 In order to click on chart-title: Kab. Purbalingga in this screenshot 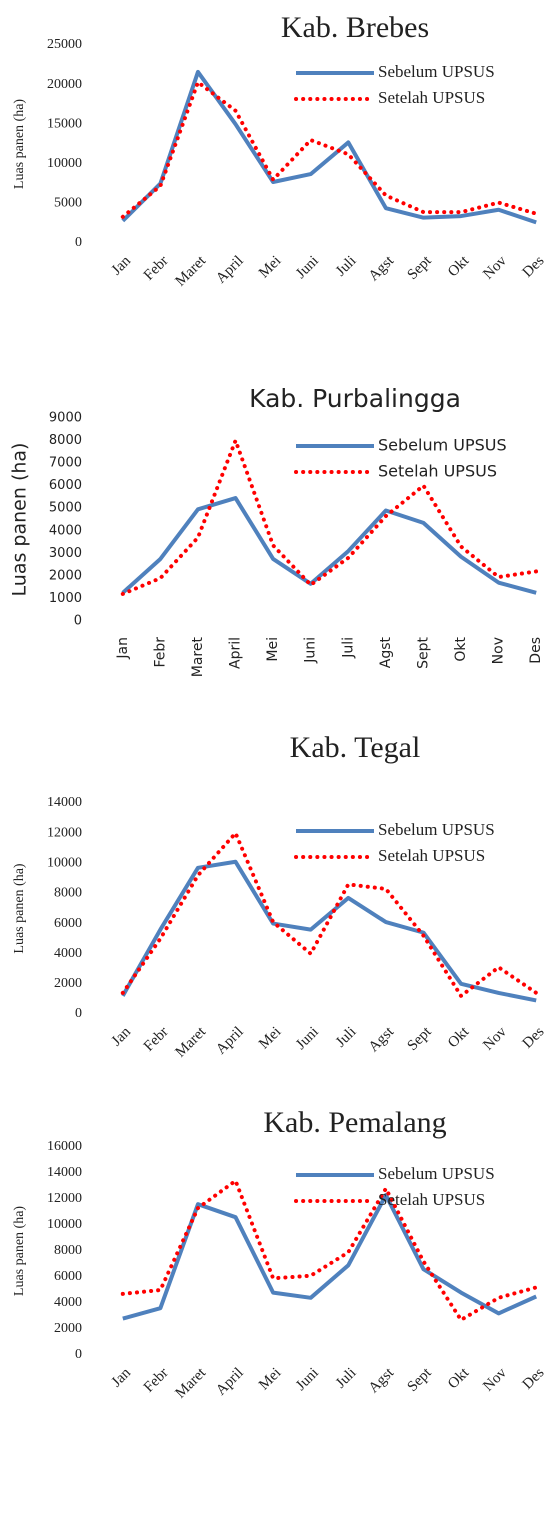, I will do `click(355, 398)`.